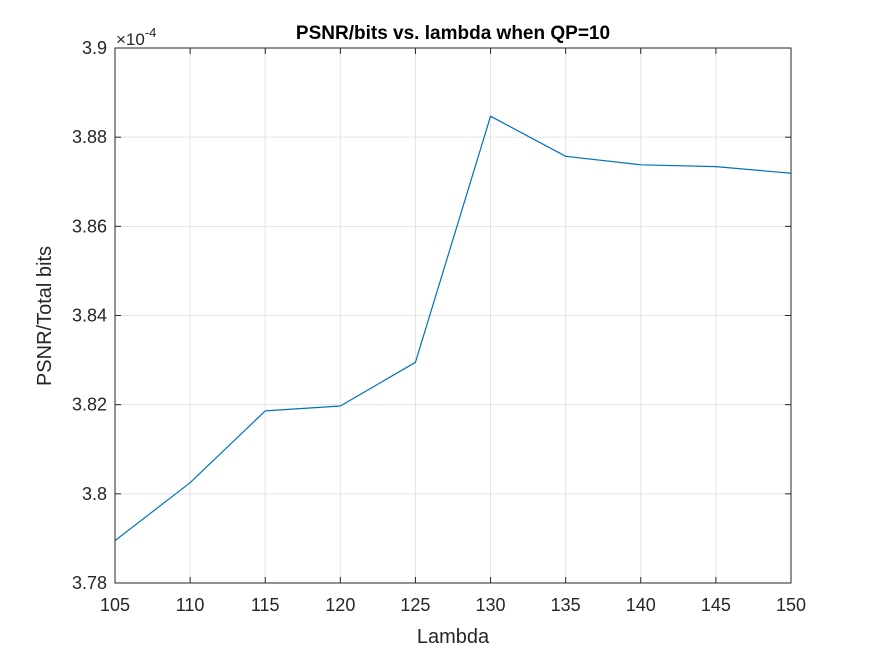 The image size is (875, 661). I want to click on x-tick-label: 145, so click(716, 605).